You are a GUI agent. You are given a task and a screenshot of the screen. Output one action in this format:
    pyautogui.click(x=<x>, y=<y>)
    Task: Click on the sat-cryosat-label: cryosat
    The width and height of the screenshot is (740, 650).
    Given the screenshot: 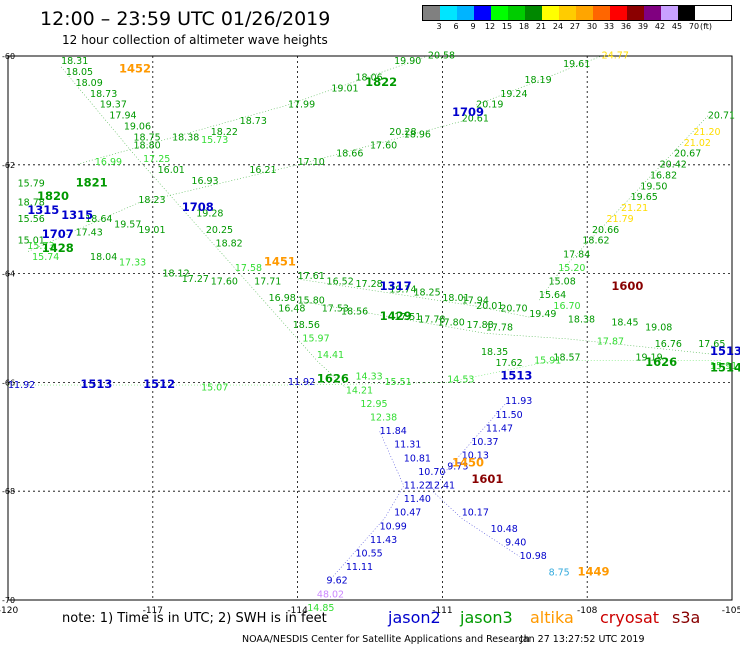 What is the action you would take?
    pyautogui.click(x=630, y=617)
    